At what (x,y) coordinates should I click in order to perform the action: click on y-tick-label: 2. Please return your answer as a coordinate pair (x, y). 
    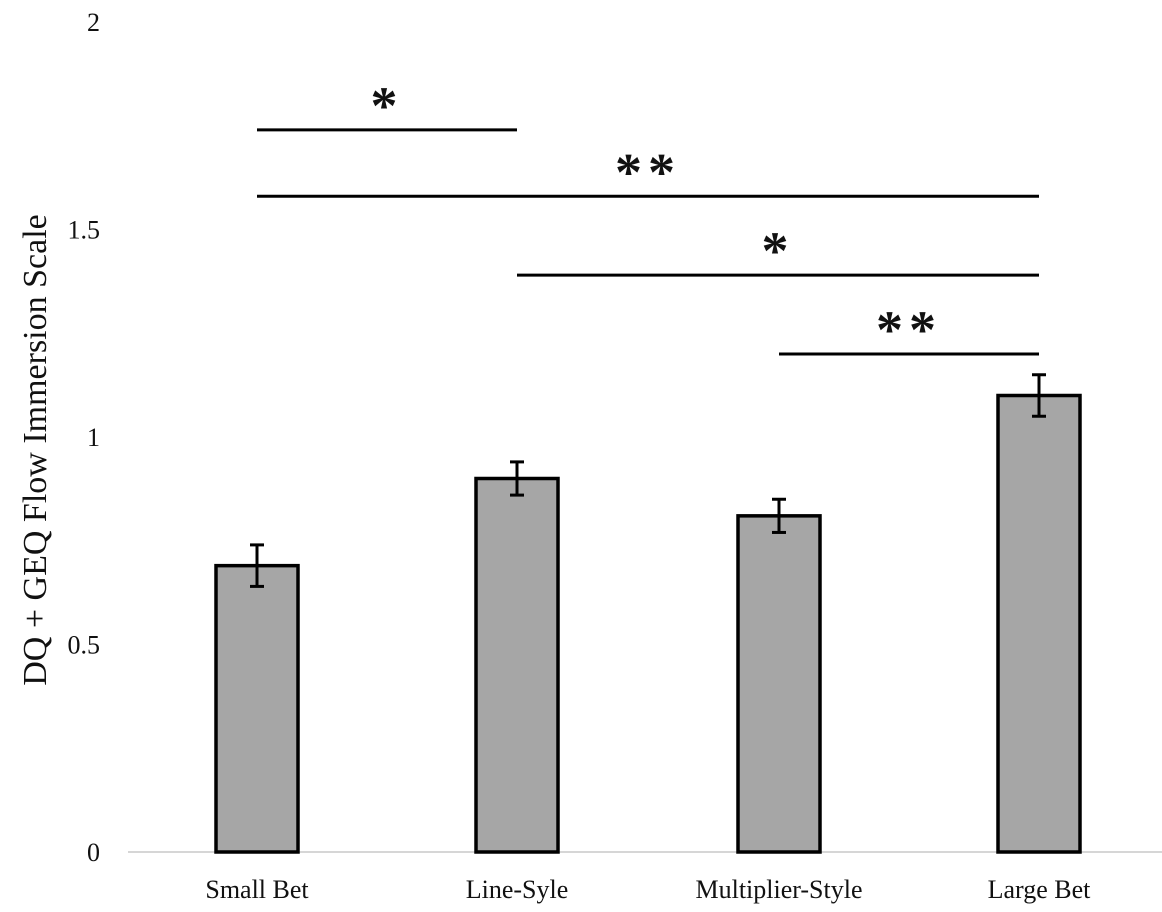
    Looking at the image, I should click on (93, 22).